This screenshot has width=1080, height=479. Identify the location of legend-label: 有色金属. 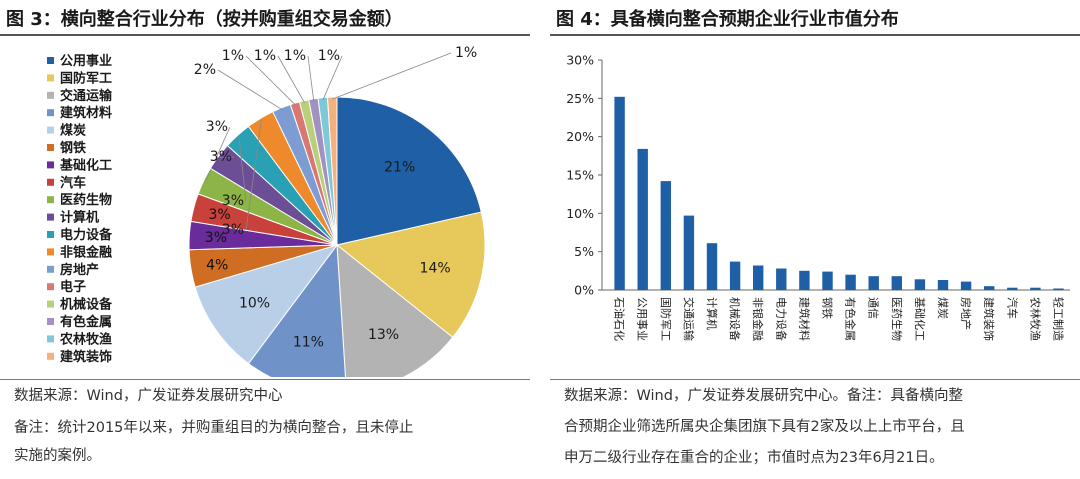
(86, 322).